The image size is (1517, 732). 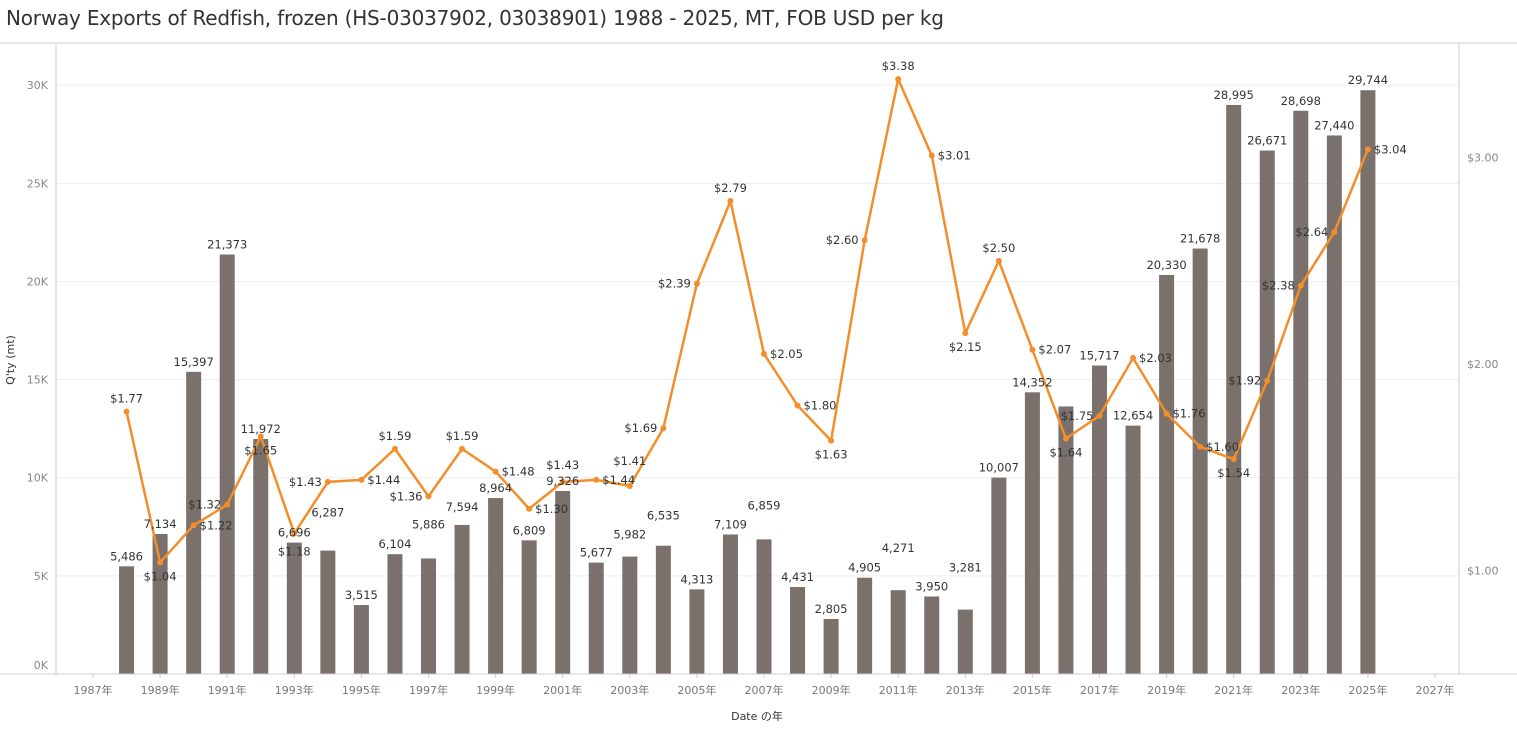 I want to click on y-tick-label: 5K, so click(x=41, y=576).